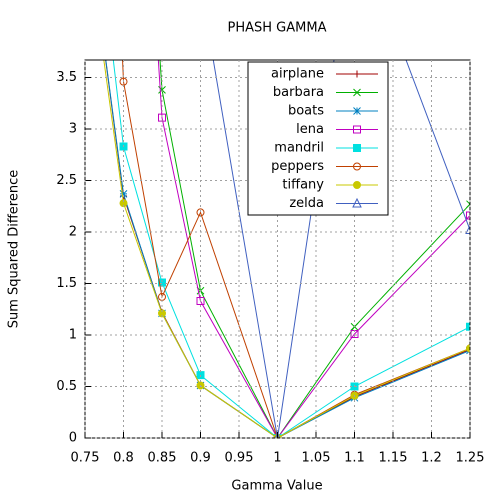 This screenshot has width=500, height=500. What do you see at coordinates (276, 486) in the screenshot?
I see `x-axis-label: Gamma Value` at bounding box center [276, 486].